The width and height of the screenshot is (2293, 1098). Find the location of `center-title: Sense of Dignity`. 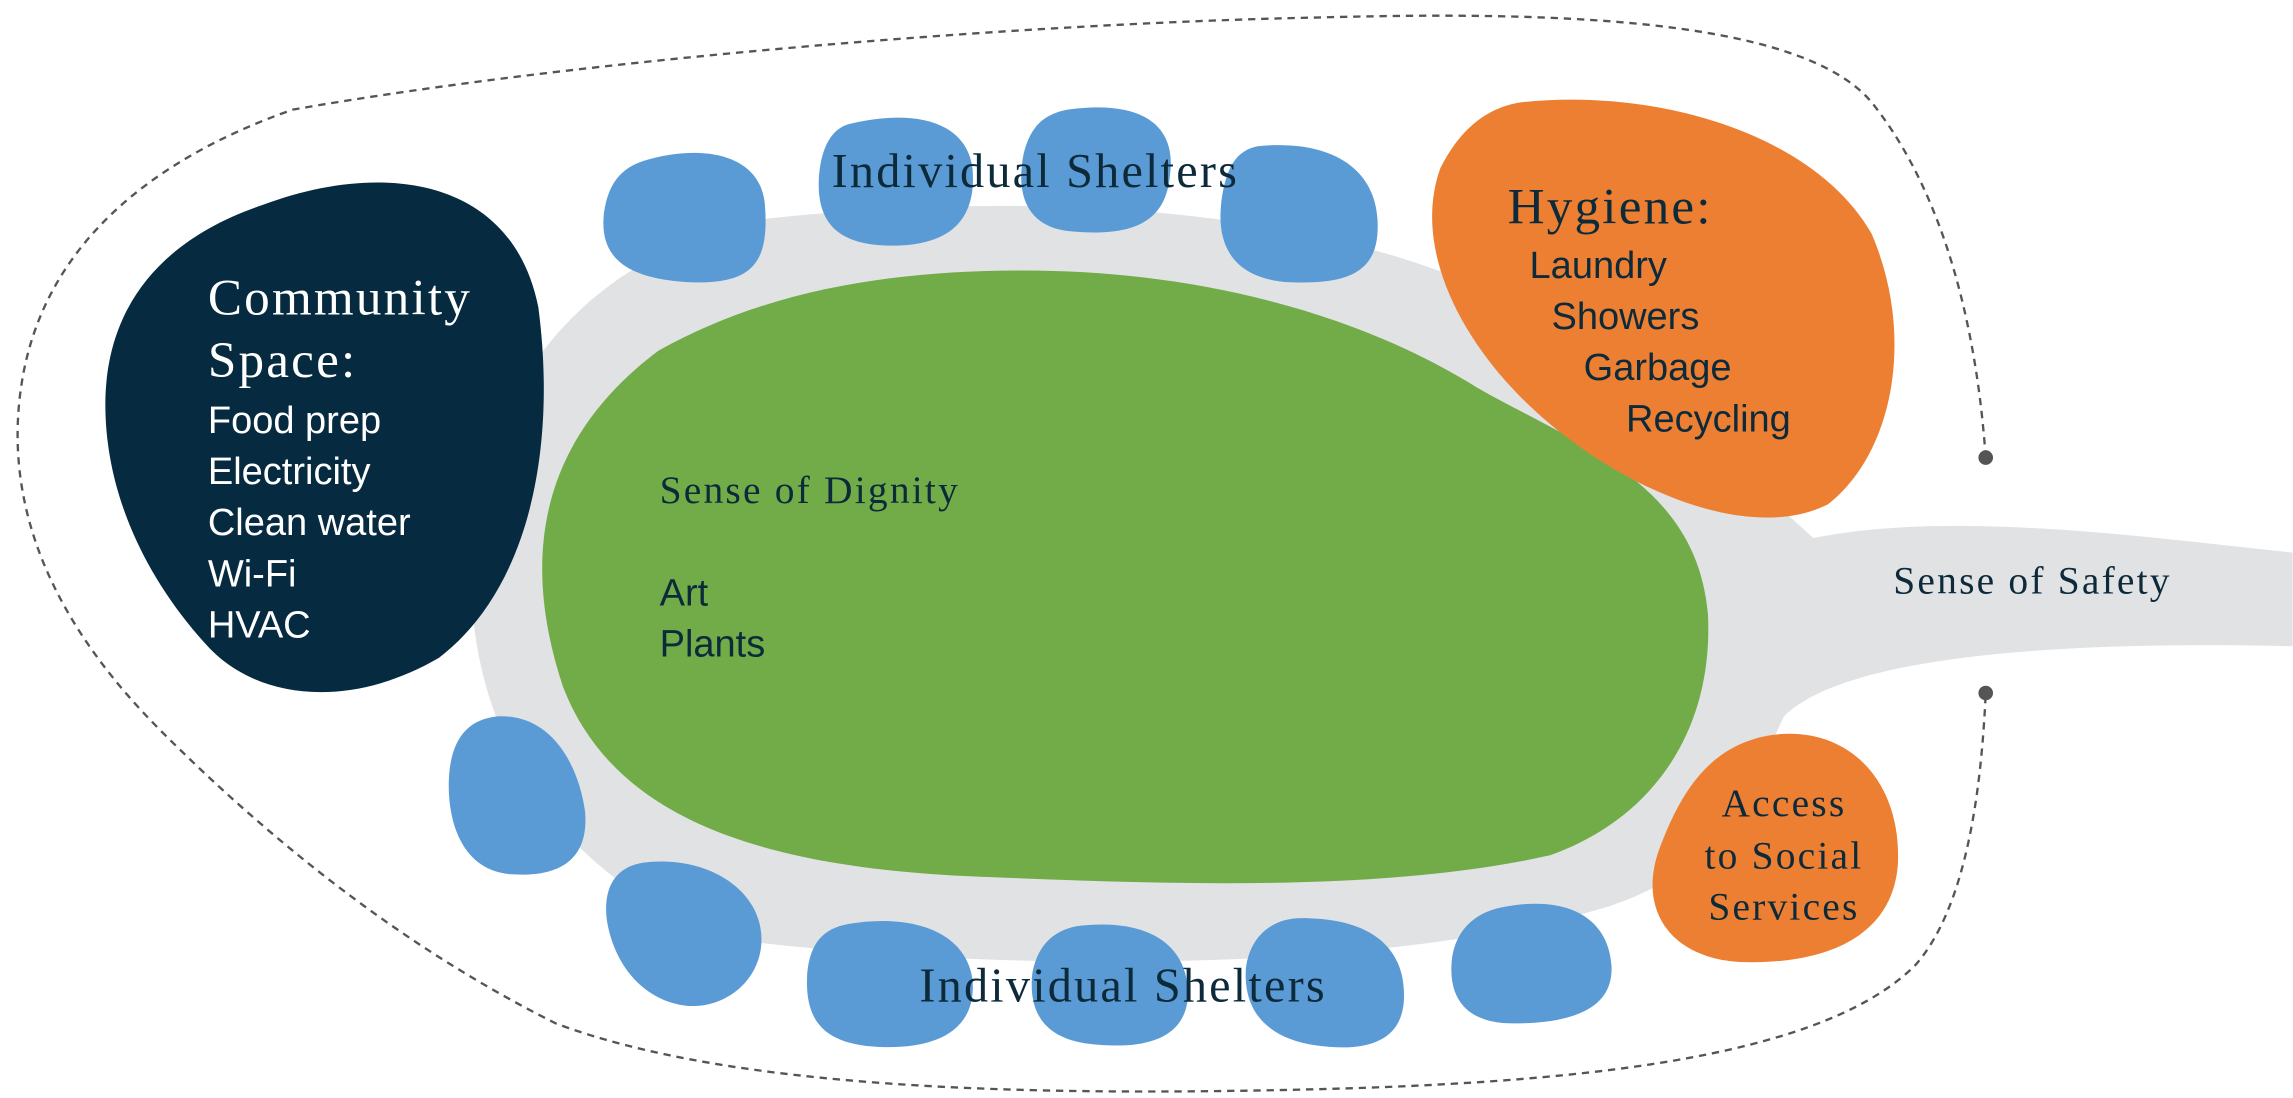

center-title: Sense of Dignity is located at coordinates (810, 490).